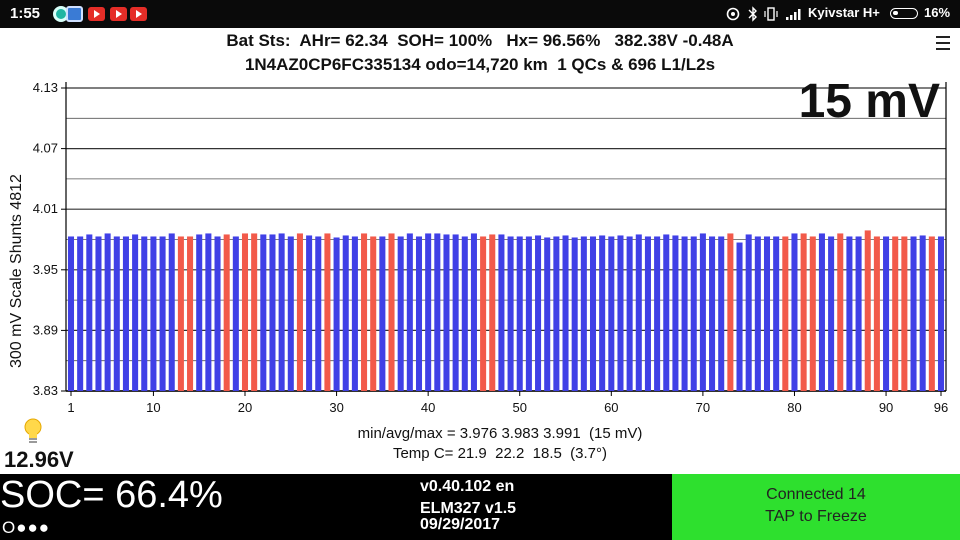 The width and height of the screenshot is (960, 540). Describe the element at coordinates (45, 329) in the screenshot. I see `y-tick-label: 3.89` at that location.